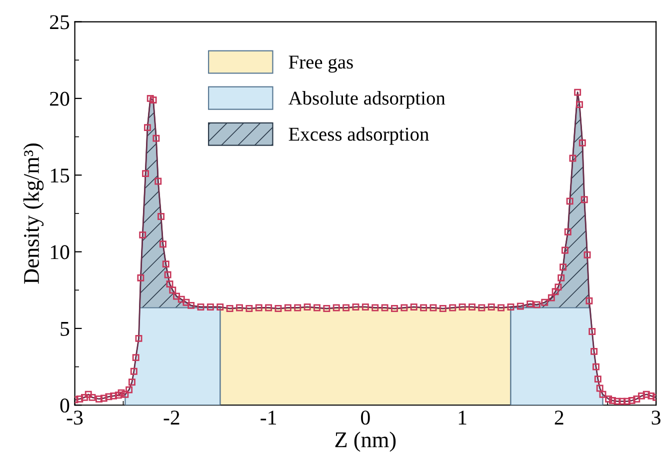 Image resolution: width=662 pixels, height=463 pixels. Describe the element at coordinates (559, 417) in the screenshot. I see `x-tick-label: 2` at that location.